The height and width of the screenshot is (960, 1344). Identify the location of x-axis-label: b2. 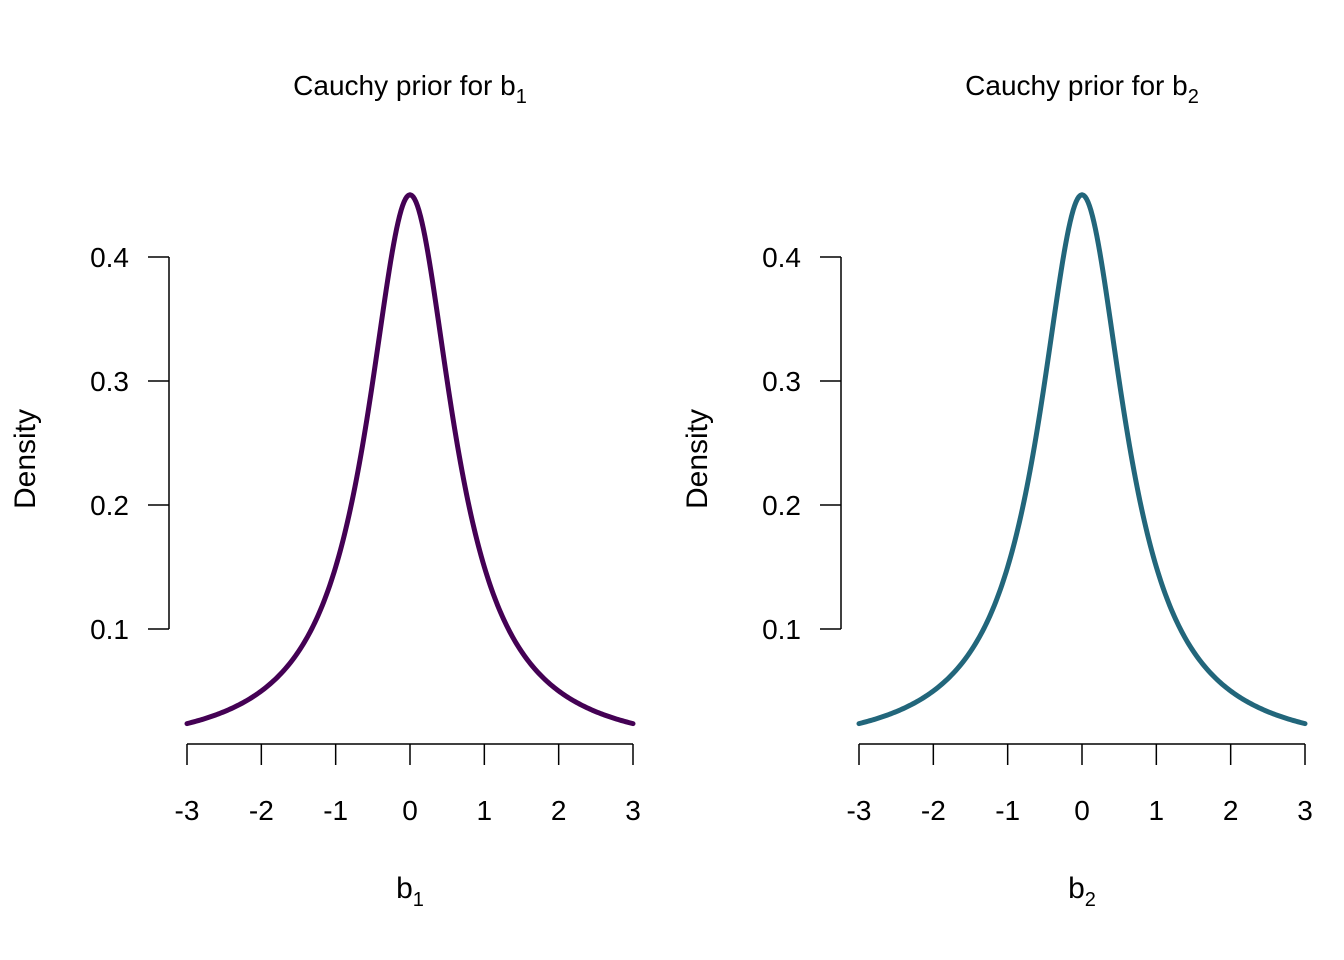
(1082, 891).